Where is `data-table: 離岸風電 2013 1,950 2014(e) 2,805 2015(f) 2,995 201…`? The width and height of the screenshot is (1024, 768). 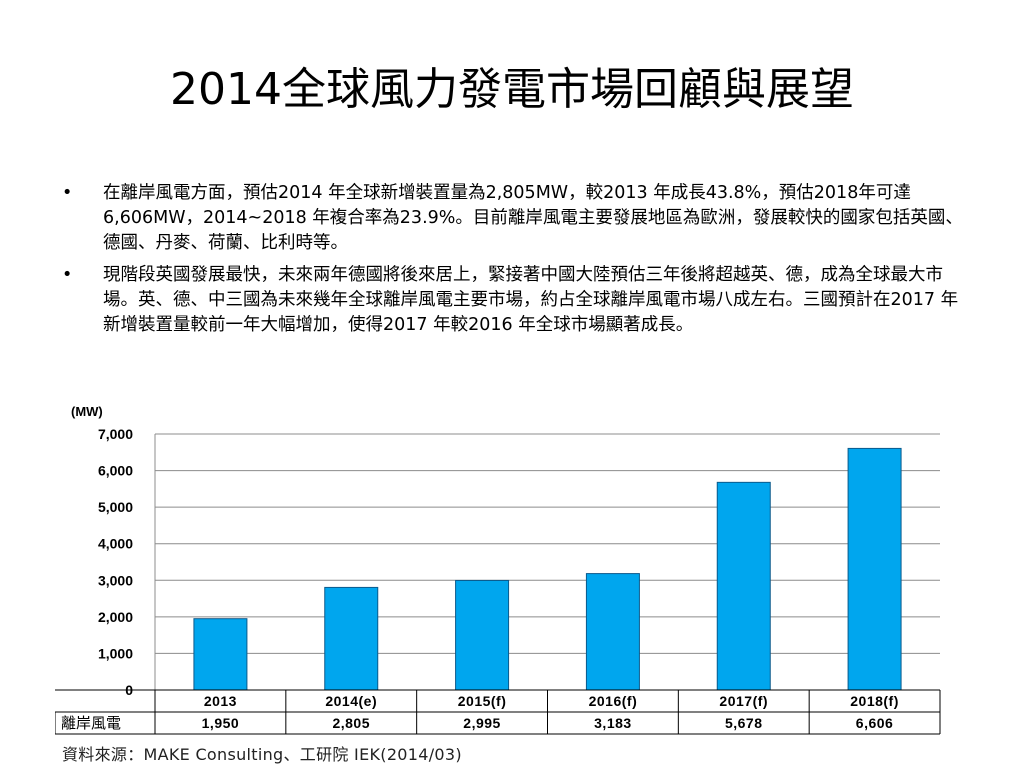 data-table: 離岸風電 2013 1,950 2014(e) 2,805 2015(f) 2,995 201… is located at coordinates (497, 712).